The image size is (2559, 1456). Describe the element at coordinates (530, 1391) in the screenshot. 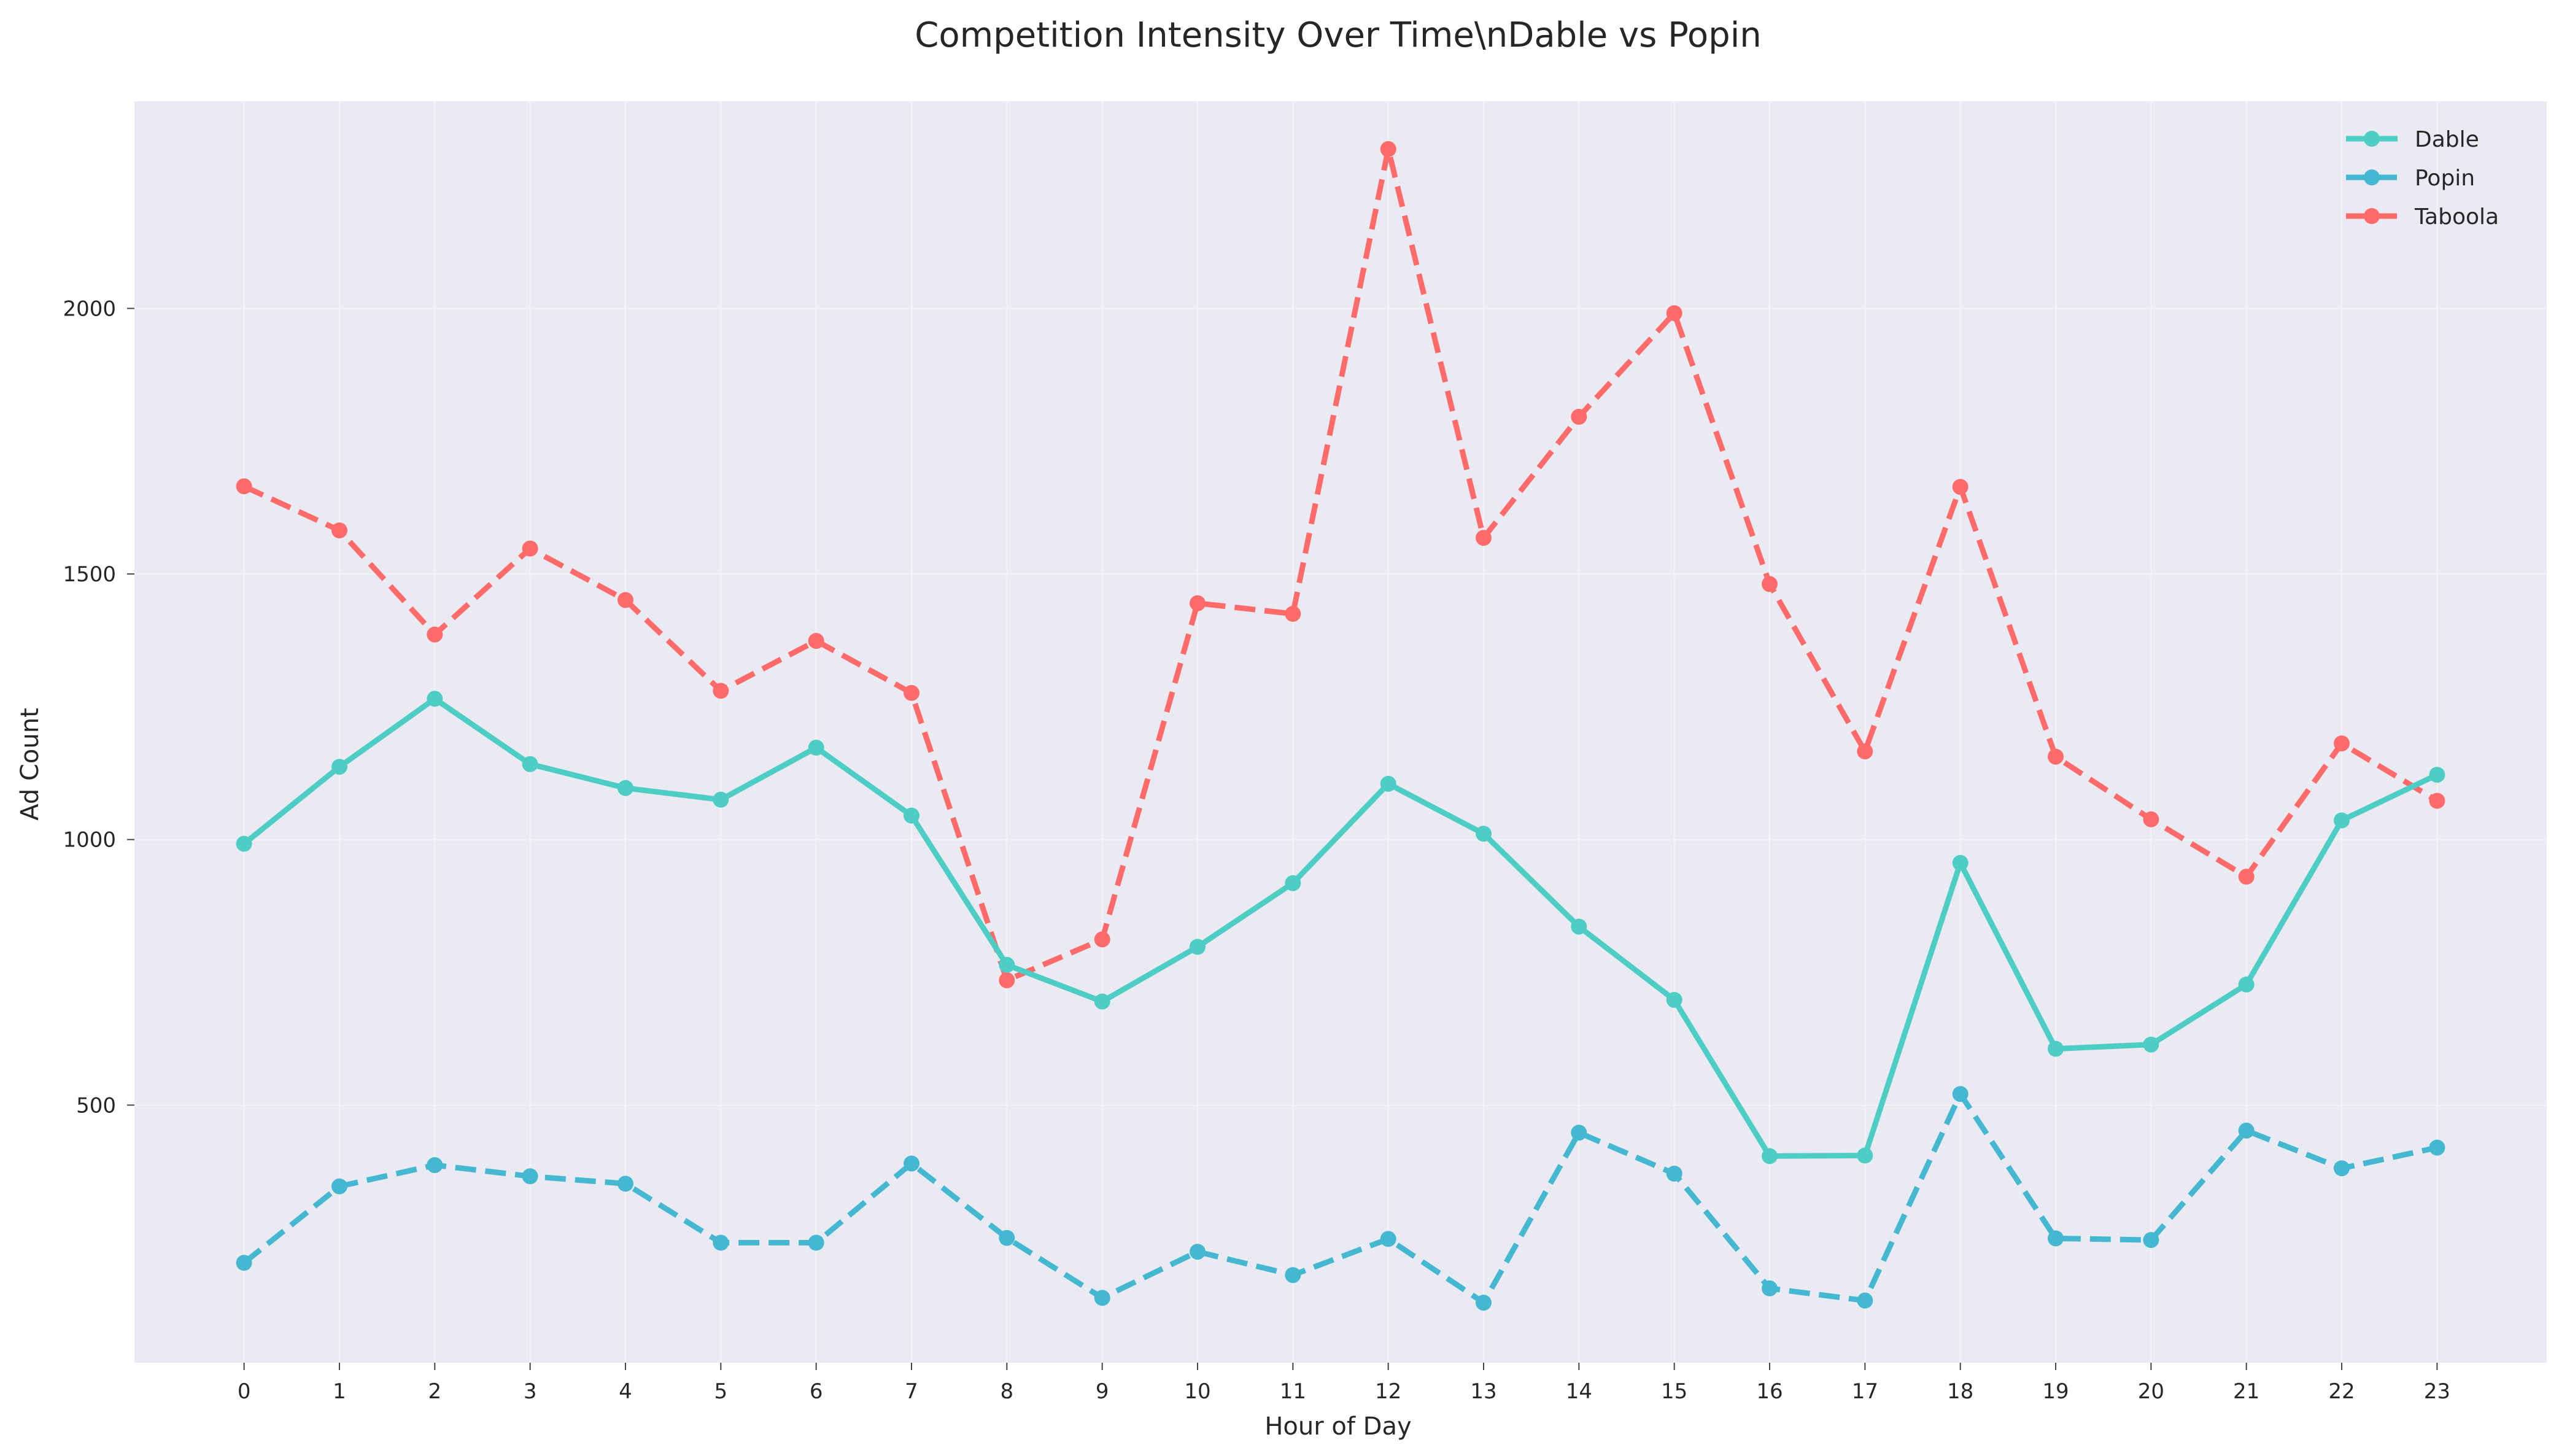

I see `x-tick-label: 3` at that location.